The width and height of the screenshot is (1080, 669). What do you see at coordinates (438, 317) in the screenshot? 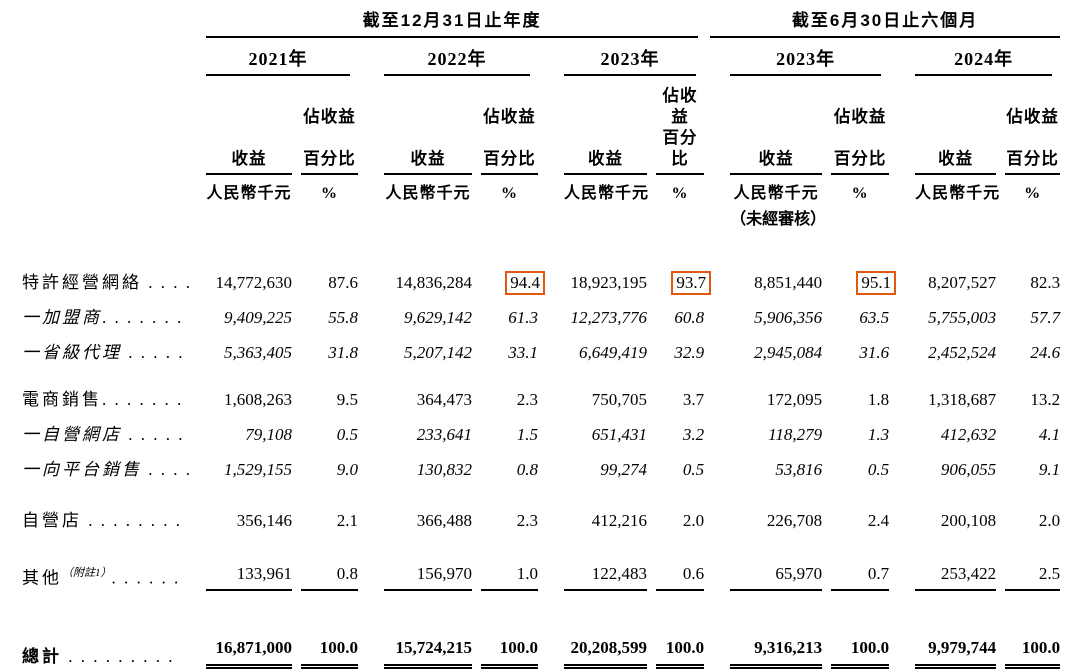
I see `revenue-value: 9,629,142` at bounding box center [438, 317].